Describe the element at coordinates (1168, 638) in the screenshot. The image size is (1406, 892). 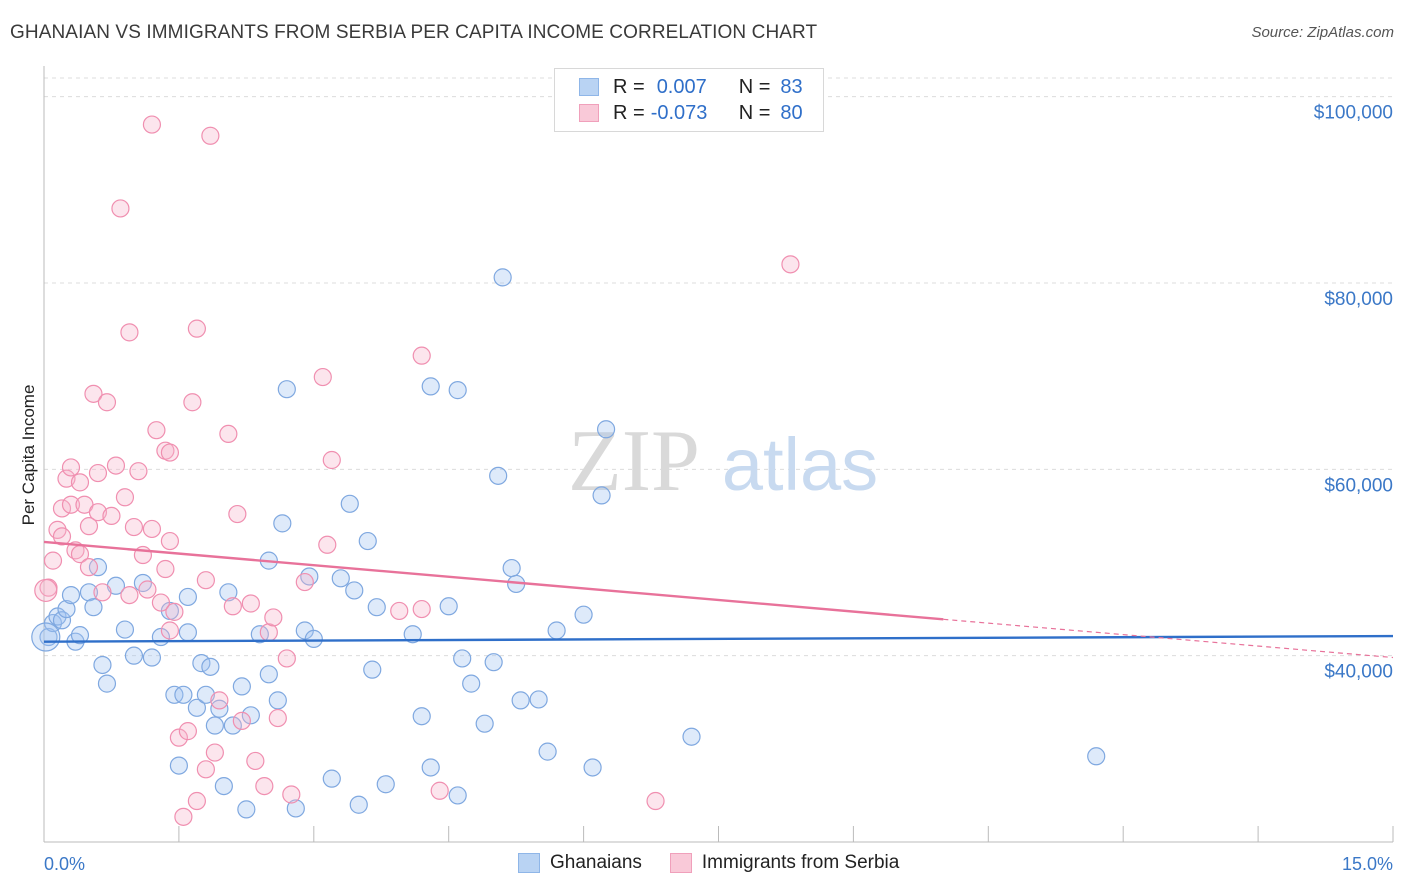
I see `trend-line-serbia-extension` at that location.